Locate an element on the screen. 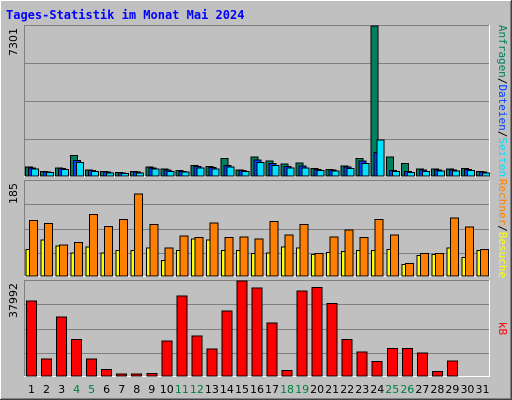 This screenshot has height=400, width=512. x-tick-day-28: 28 is located at coordinates (437, 389).